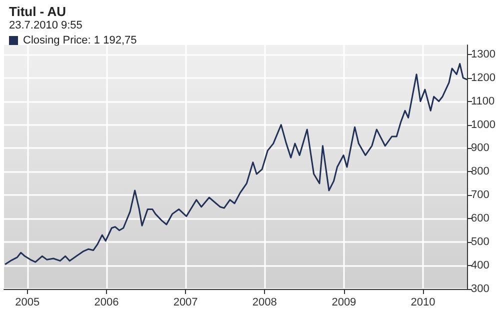  What do you see at coordinates (480, 266) in the screenshot?
I see `y-tick-label: 400` at bounding box center [480, 266].